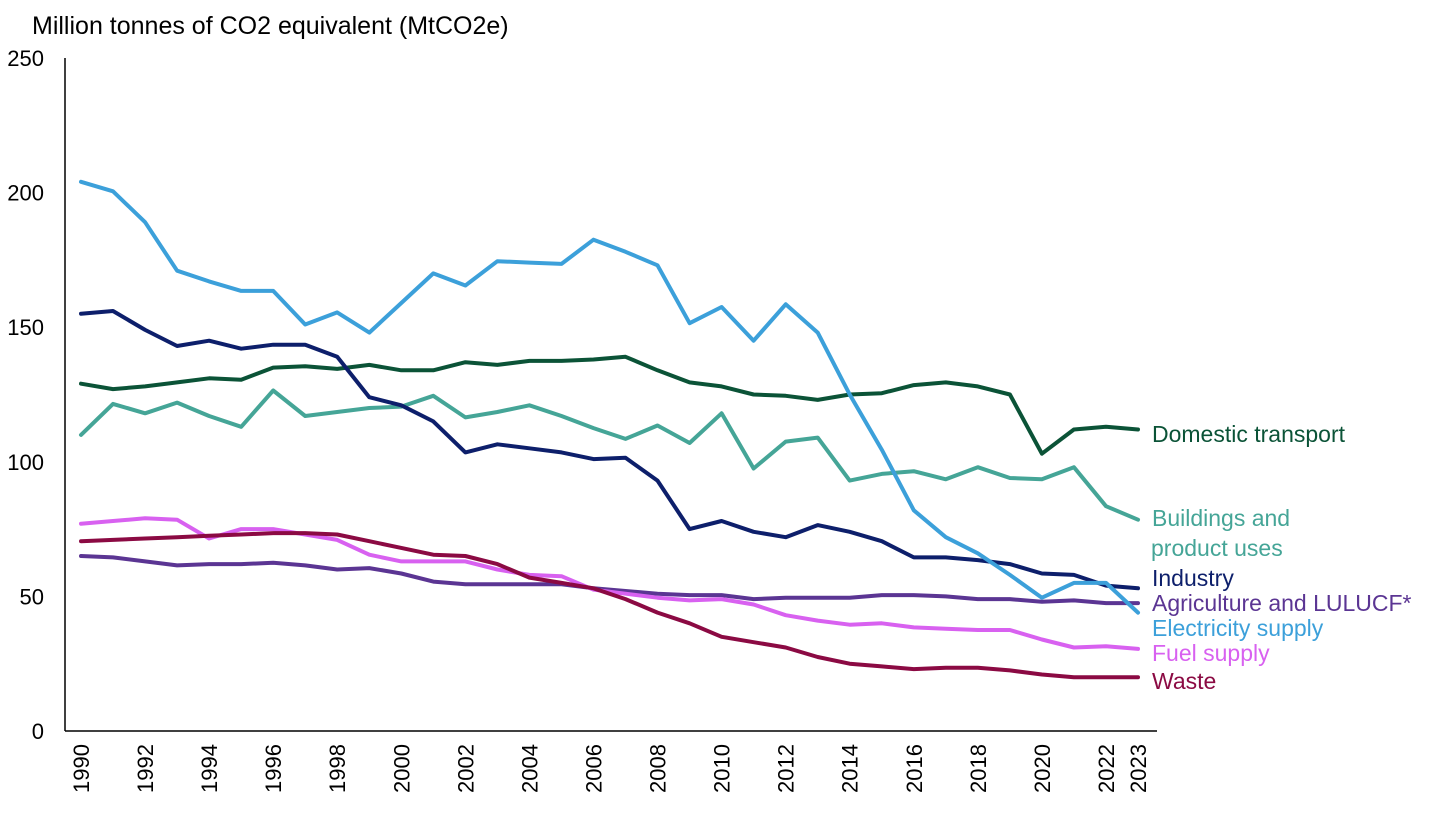 This screenshot has width=1456, height=818. What do you see at coordinates (273, 768) in the screenshot?
I see `x-tick-label: 1996` at bounding box center [273, 768].